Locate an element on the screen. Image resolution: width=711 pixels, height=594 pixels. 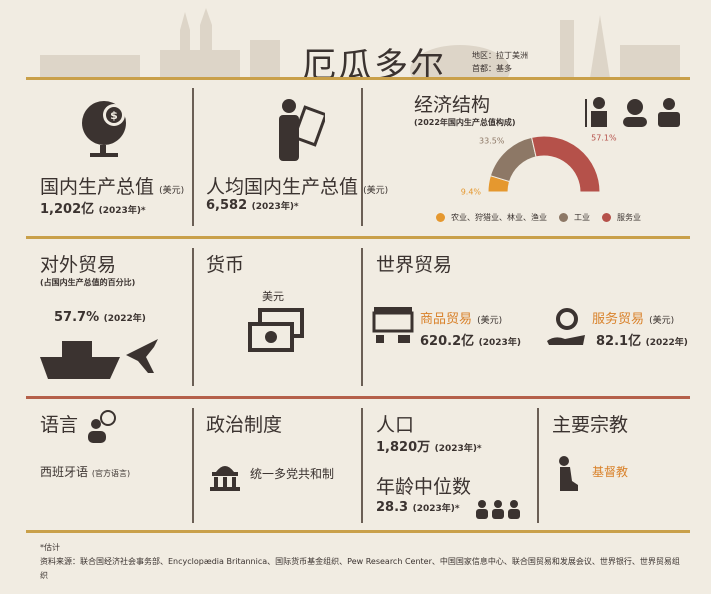
economy-donut-chart: 9.4% 33.5% 57.1% is located at coordinates (539, 164).